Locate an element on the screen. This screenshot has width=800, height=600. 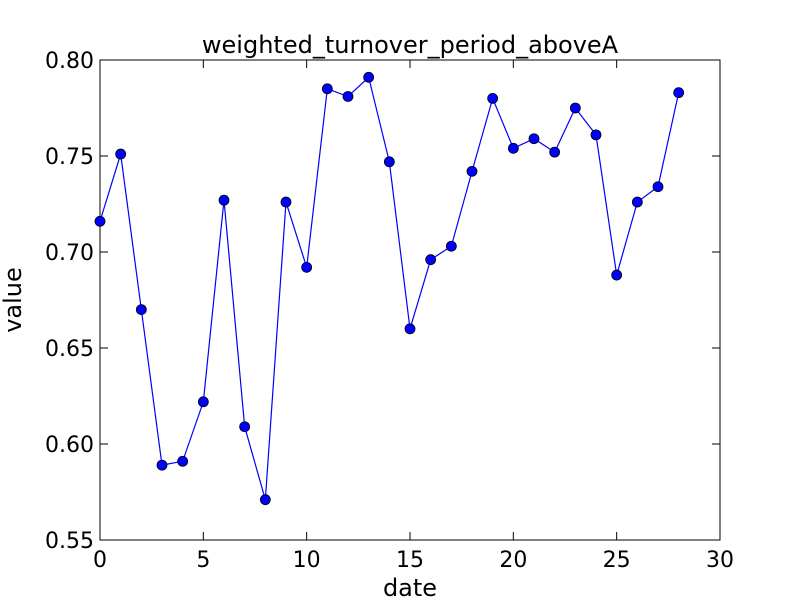
y-tick-label: 0.70 is located at coordinates (69, 253).